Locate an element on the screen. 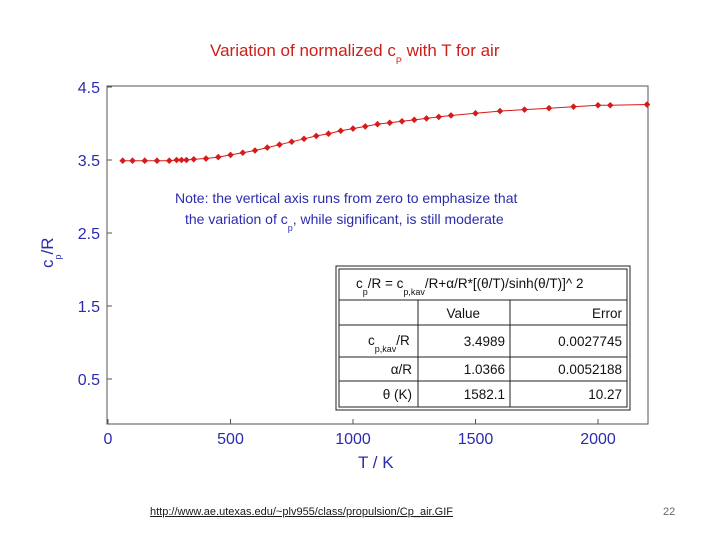  header-error: Error is located at coordinates (607, 313).